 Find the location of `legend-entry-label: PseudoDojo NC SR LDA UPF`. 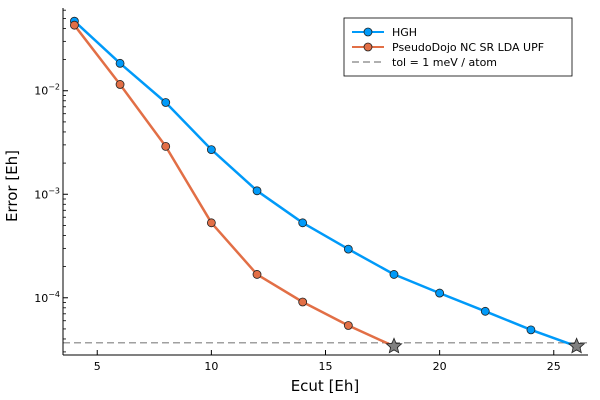

legend-entry-label: PseudoDojo NC SR LDA UPF is located at coordinates (468, 47).